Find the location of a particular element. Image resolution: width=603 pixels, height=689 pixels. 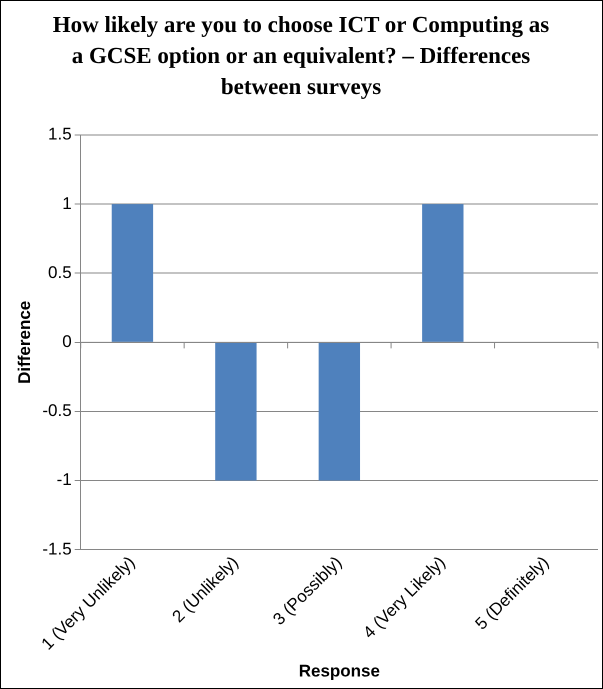

y-tick-label: 0.5 is located at coordinates (60, 272).